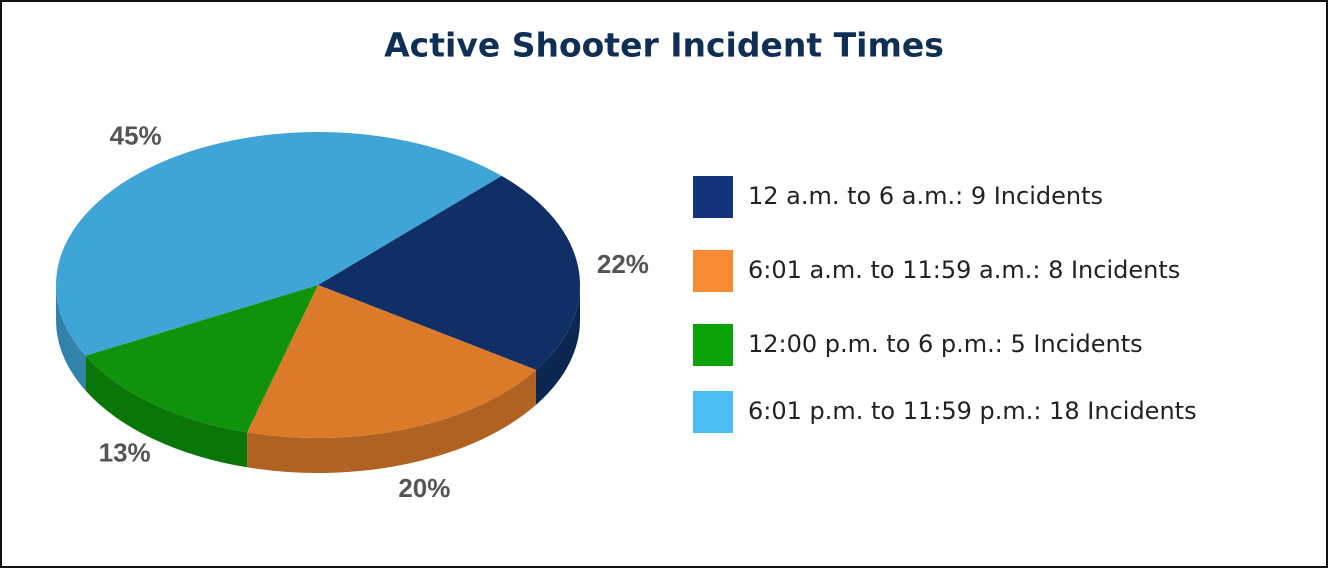 This screenshot has width=1328, height=568. I want to click on legend-label: 12 a.m. to 6 a.m.: 9 Incidents, so click(925, 196).